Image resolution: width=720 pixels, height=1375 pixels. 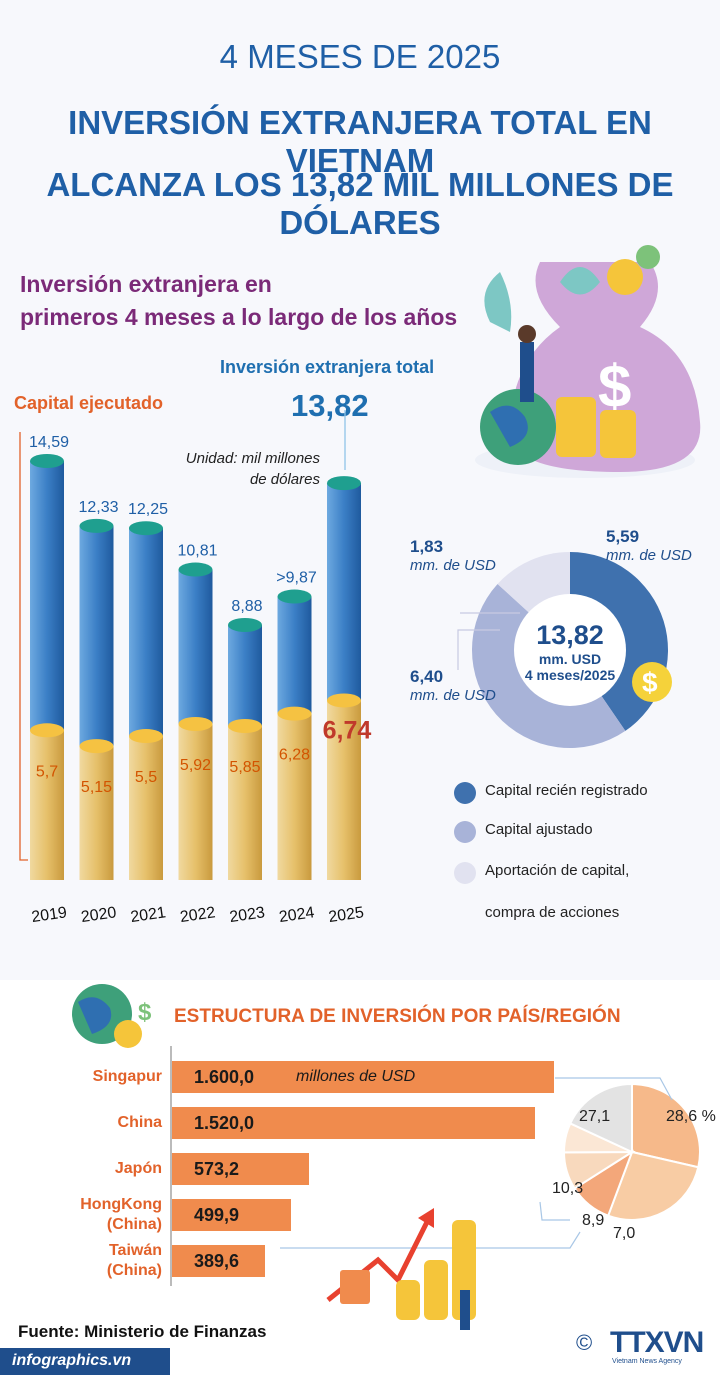 What do you see at coordinates (624, 1233) in the screenshot?
I see `pie-label-taiwan: 7,0` at bounding box center [624, 1233].